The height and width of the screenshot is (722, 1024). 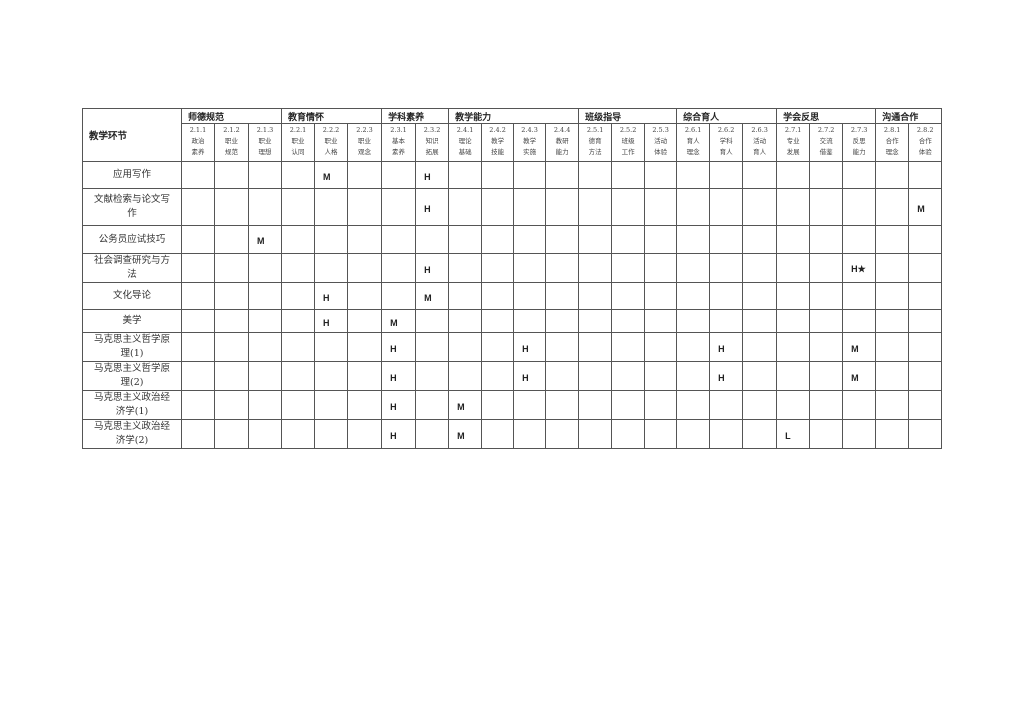 I want to click on column-code: 2.1.3, so click(x=265, y=130).